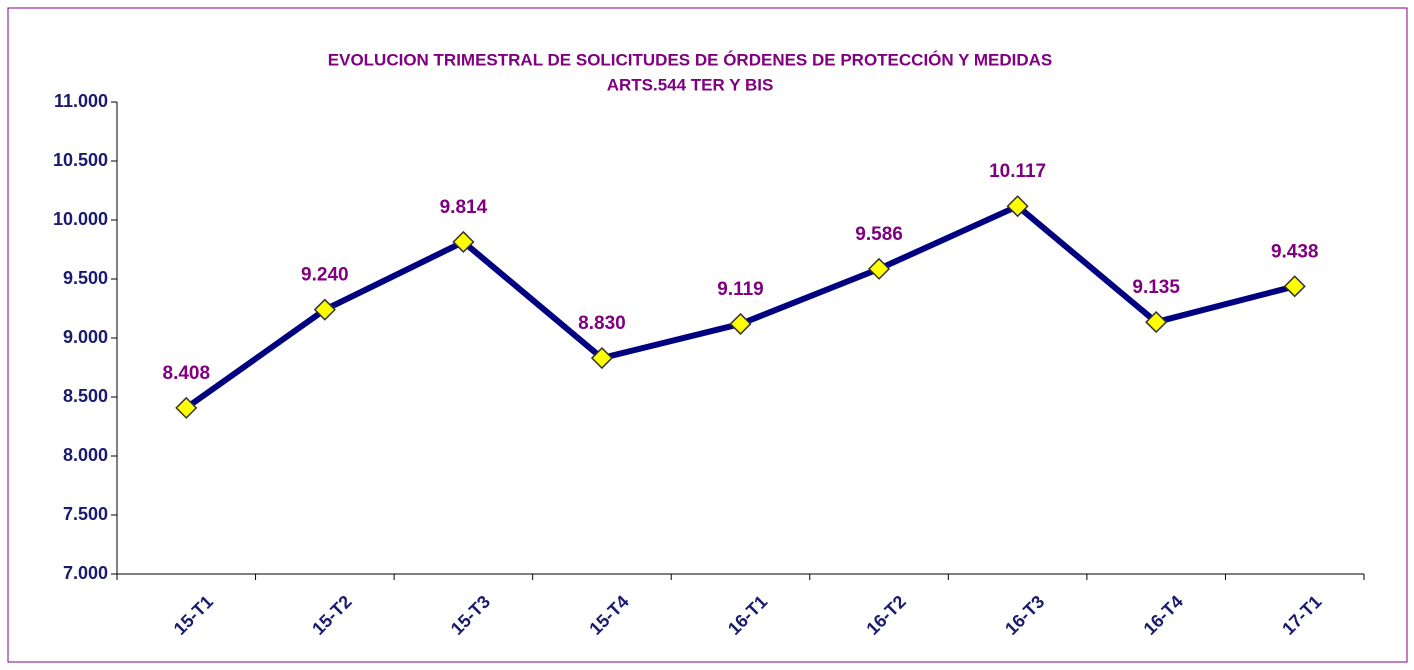 This screenshot has height=670, width=1414. I want to click on data-label: 9.586, so click(879, 234).